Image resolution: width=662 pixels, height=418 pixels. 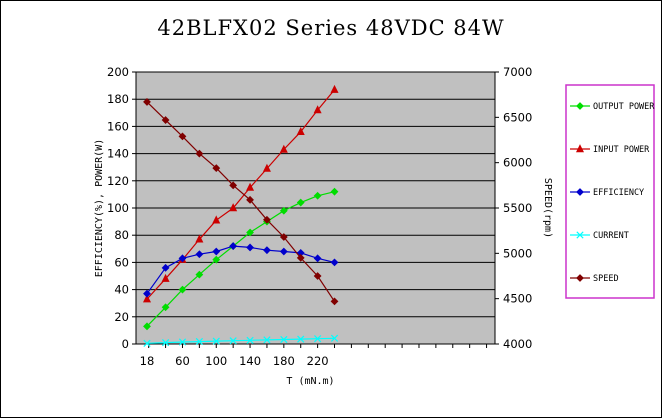 What do you see at coordinates (318, 361) in the screenshot?
I see `x-tick-label: 220` at bounding box center [318, 361].